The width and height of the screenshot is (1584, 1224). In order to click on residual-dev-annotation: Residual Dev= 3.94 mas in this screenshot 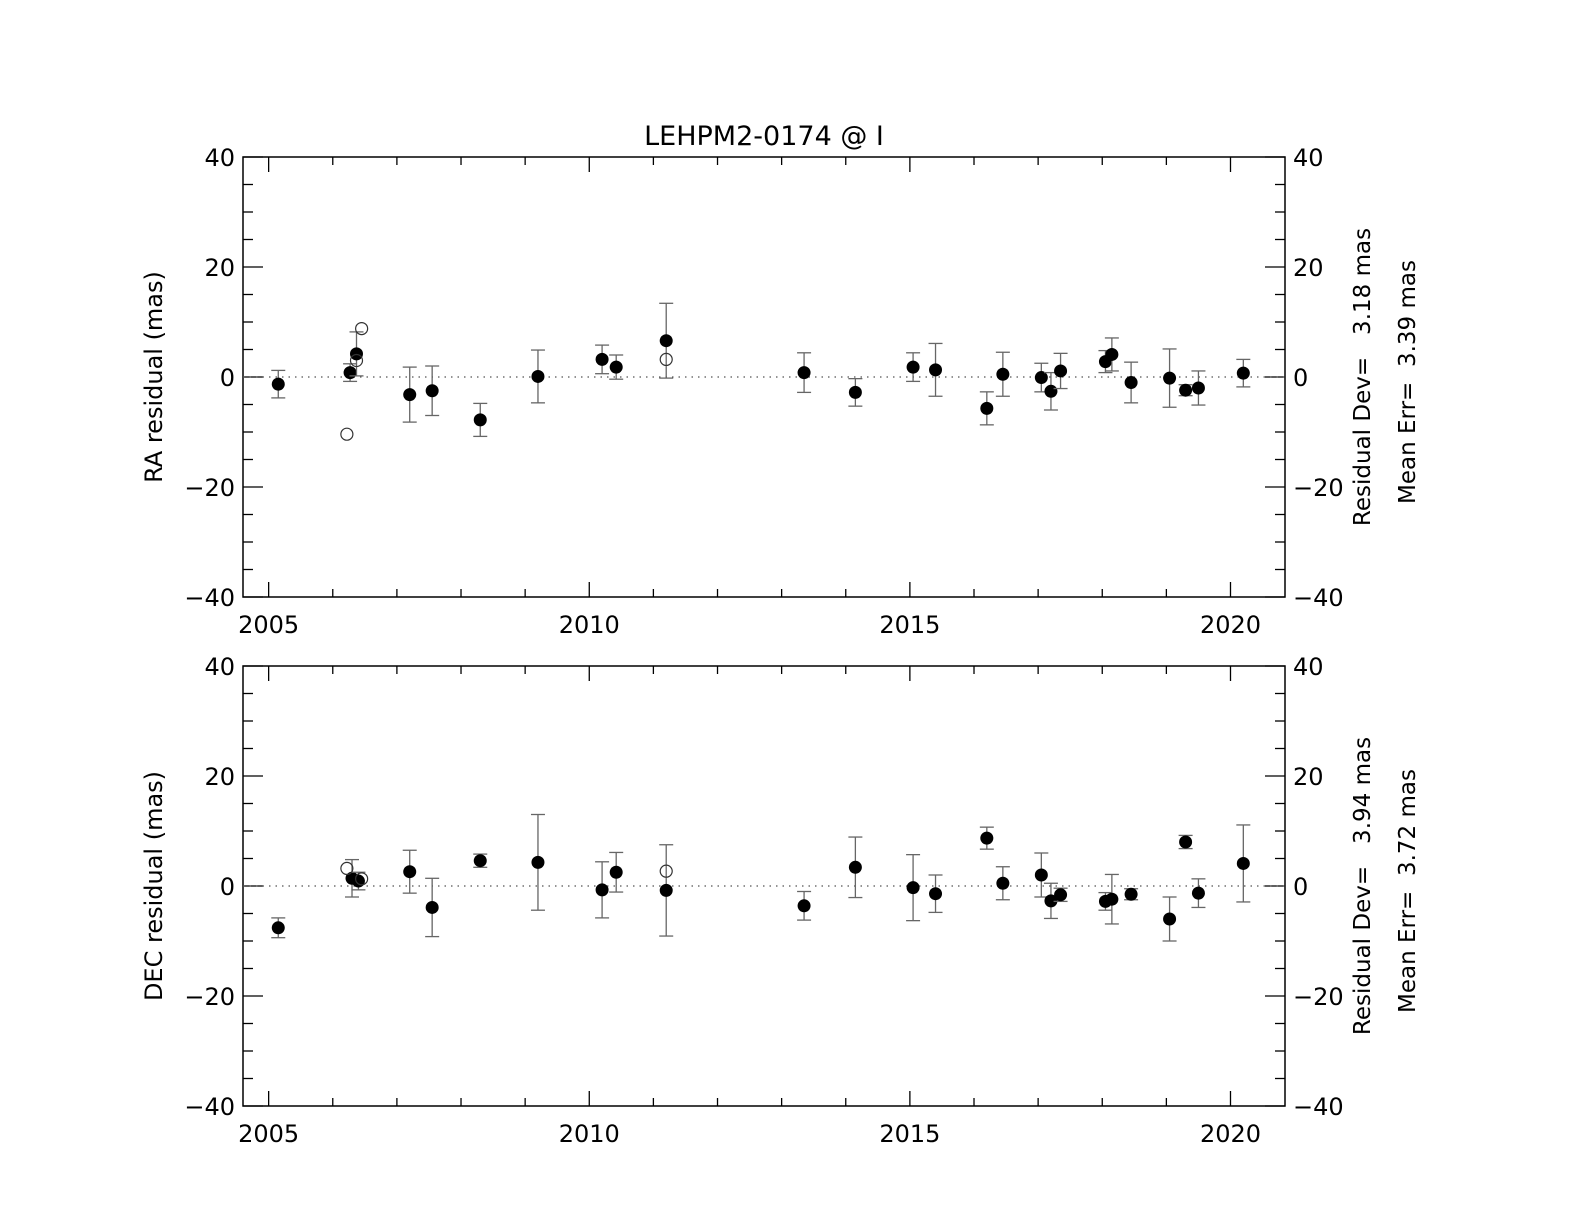, I will do `click(1363, 886)`.